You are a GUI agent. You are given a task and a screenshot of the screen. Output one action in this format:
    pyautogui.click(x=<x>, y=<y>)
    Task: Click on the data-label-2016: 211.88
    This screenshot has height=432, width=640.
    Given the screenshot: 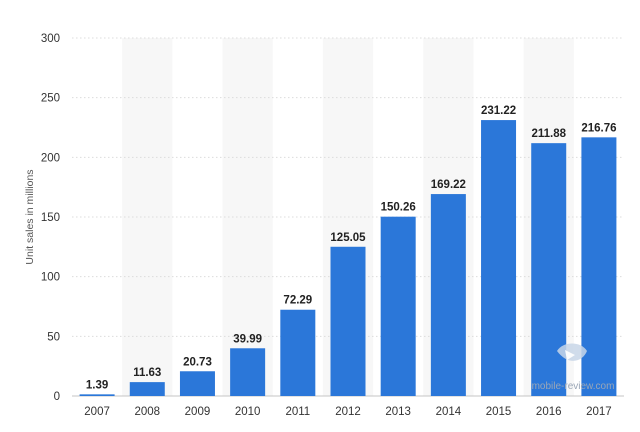 What is the action you would take?
    pyautogui.click(x=548, y=134)
    